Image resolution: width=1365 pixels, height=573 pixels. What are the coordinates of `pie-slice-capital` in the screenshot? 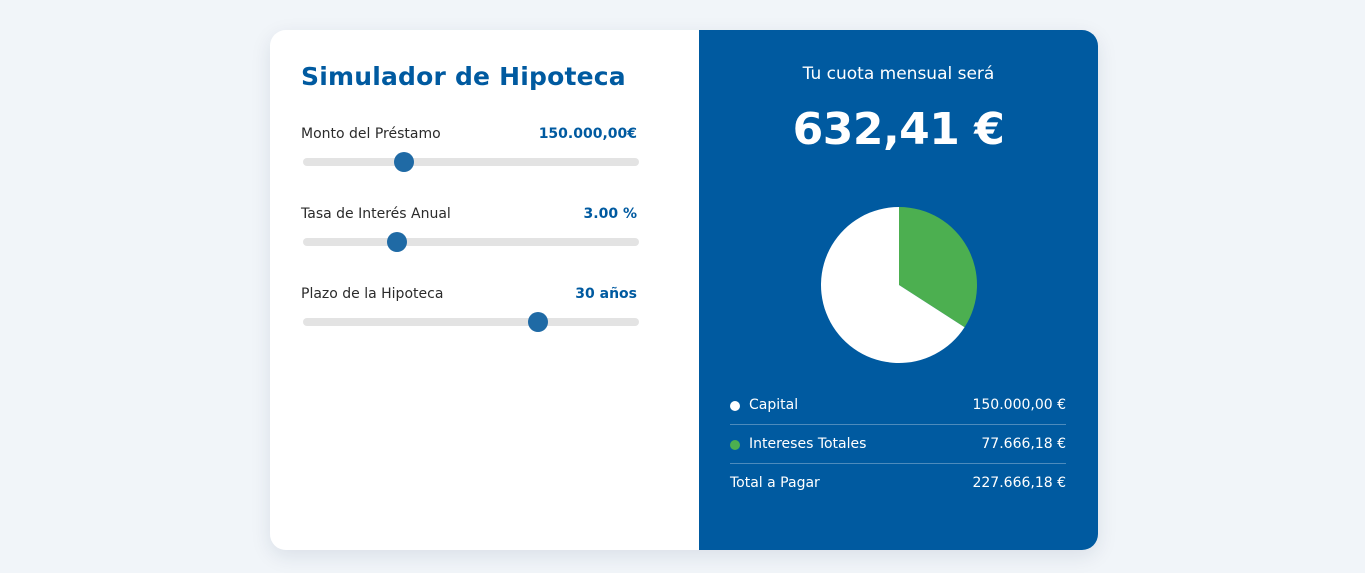 It's located at (893, 285).